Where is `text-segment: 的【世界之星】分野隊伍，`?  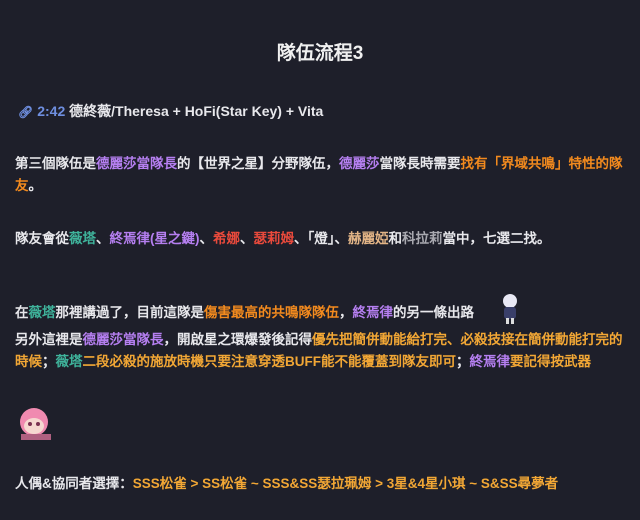
text-segment: 的【世界之星】分野隊伍， is located at coordinates (258, 163).